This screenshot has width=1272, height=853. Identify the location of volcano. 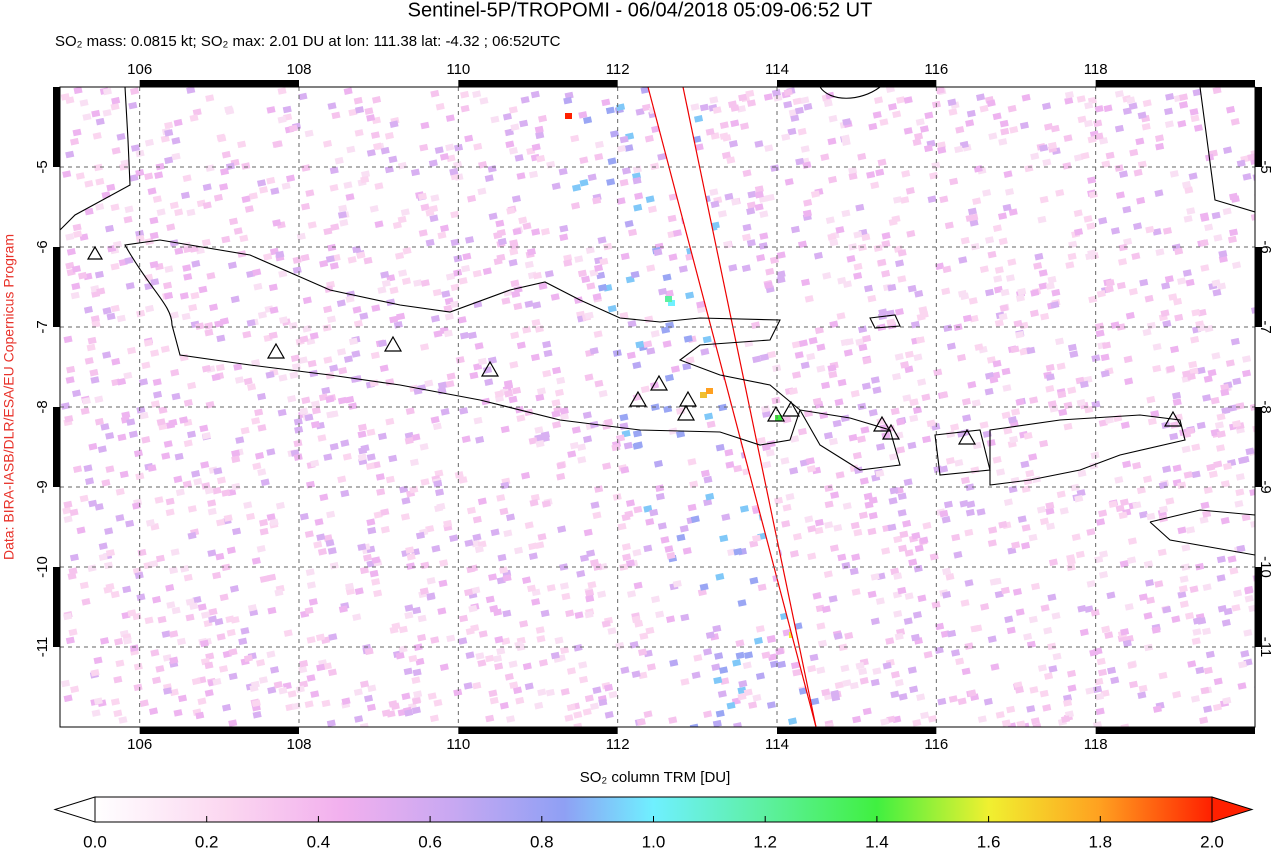
(891, 431).